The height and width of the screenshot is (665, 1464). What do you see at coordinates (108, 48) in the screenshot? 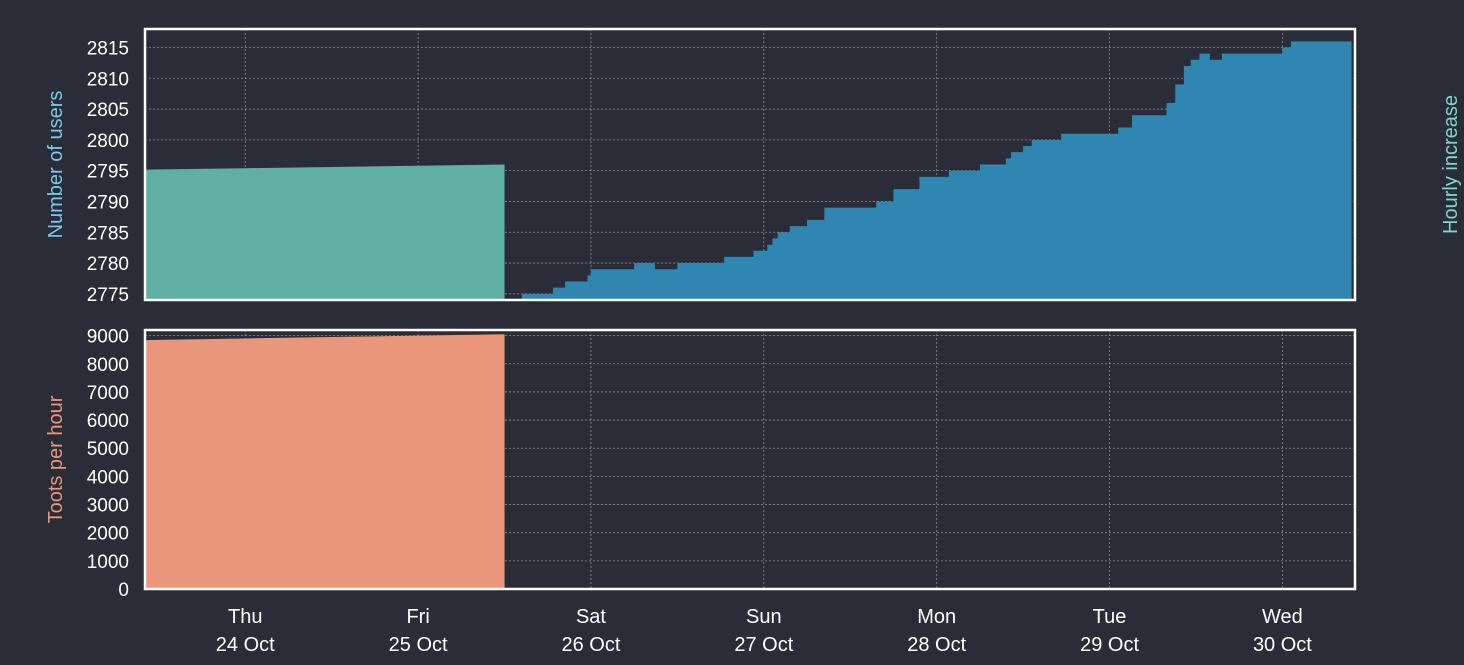
I see `y-tick-label: 2815` at bounding box center [108, 48].